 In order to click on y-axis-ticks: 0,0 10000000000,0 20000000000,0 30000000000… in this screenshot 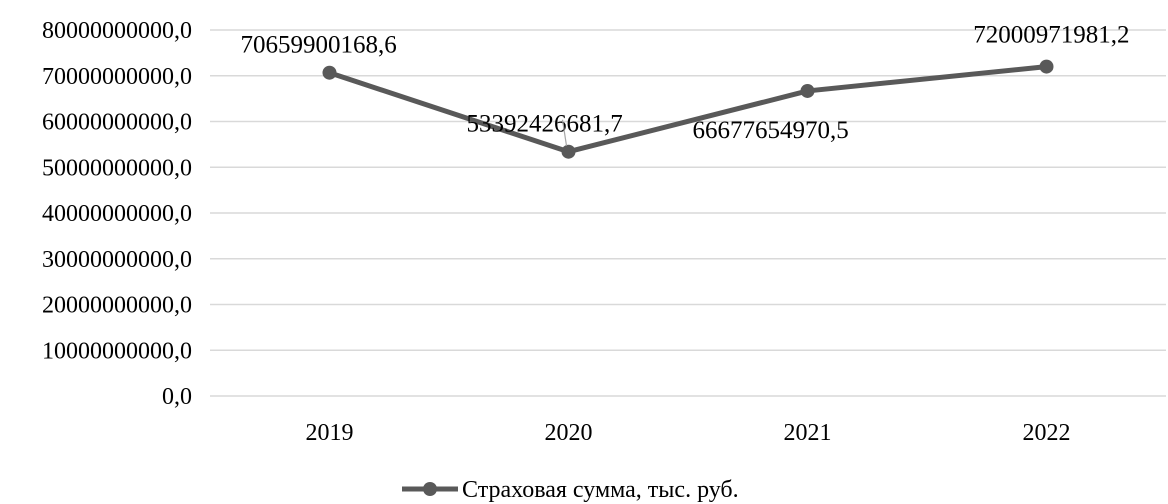, I will do `click(117, 214)`.